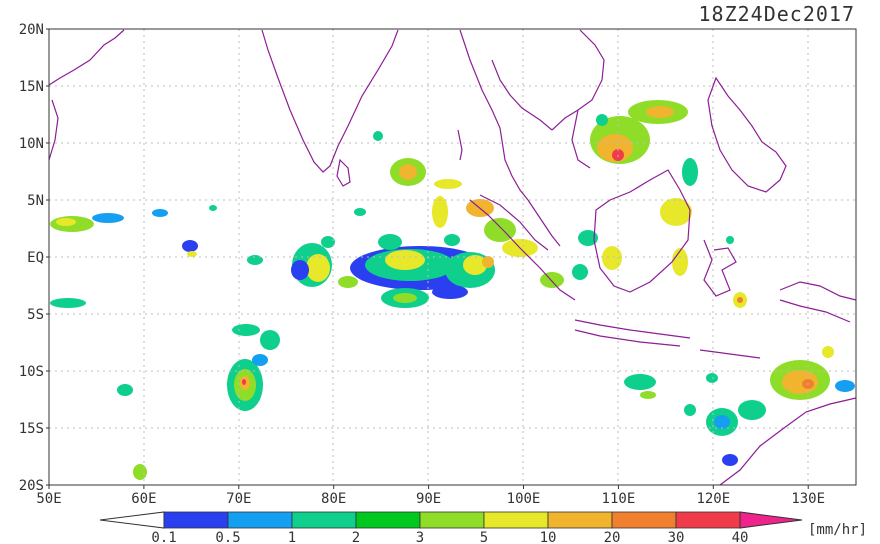  I want to click on lat-tick-label: 5S, so click(35, 315).